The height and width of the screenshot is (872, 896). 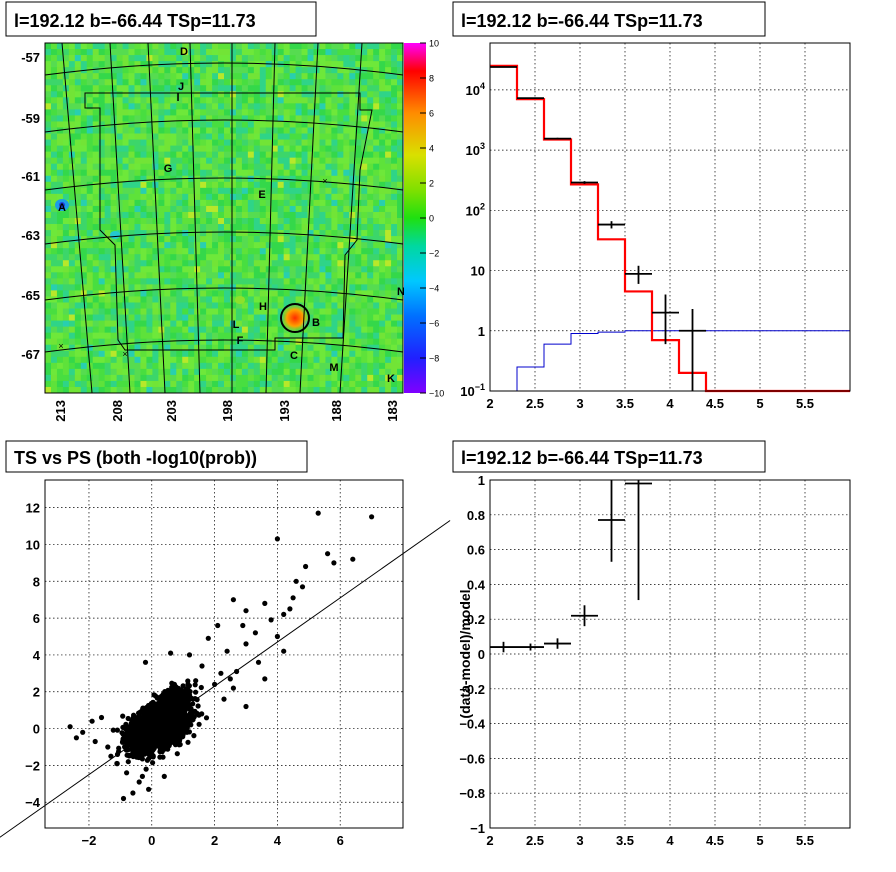 I want to click on exposure-contour, so click(x=228, y=221).